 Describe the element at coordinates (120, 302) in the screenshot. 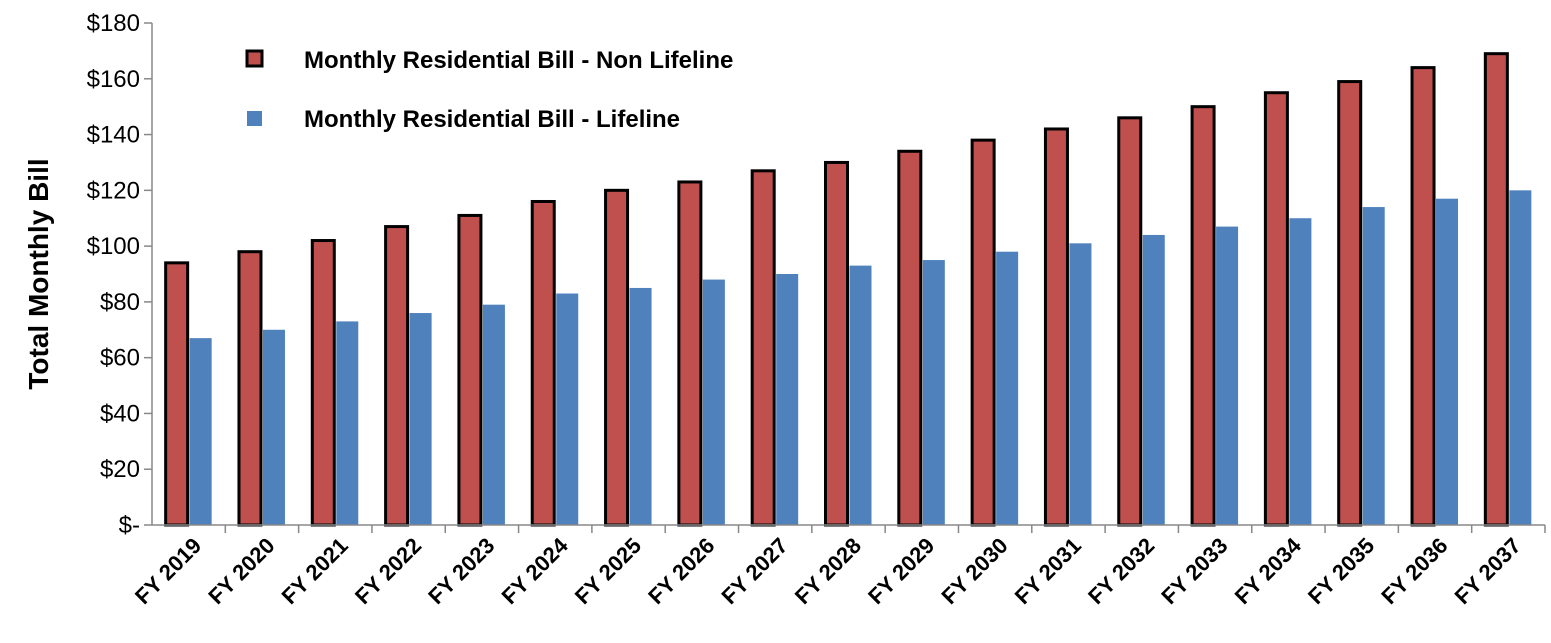

I see `y-tick-label: $80` at that location.